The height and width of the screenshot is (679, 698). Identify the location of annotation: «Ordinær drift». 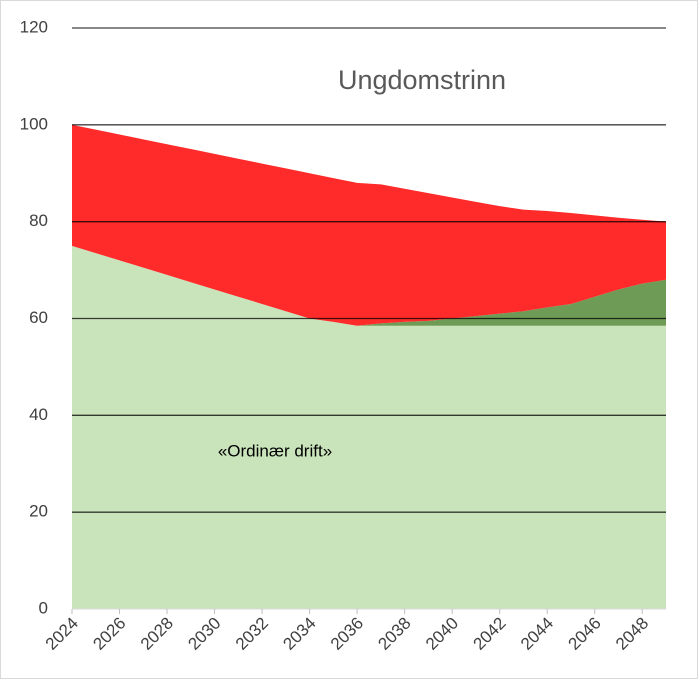
(275, 450).